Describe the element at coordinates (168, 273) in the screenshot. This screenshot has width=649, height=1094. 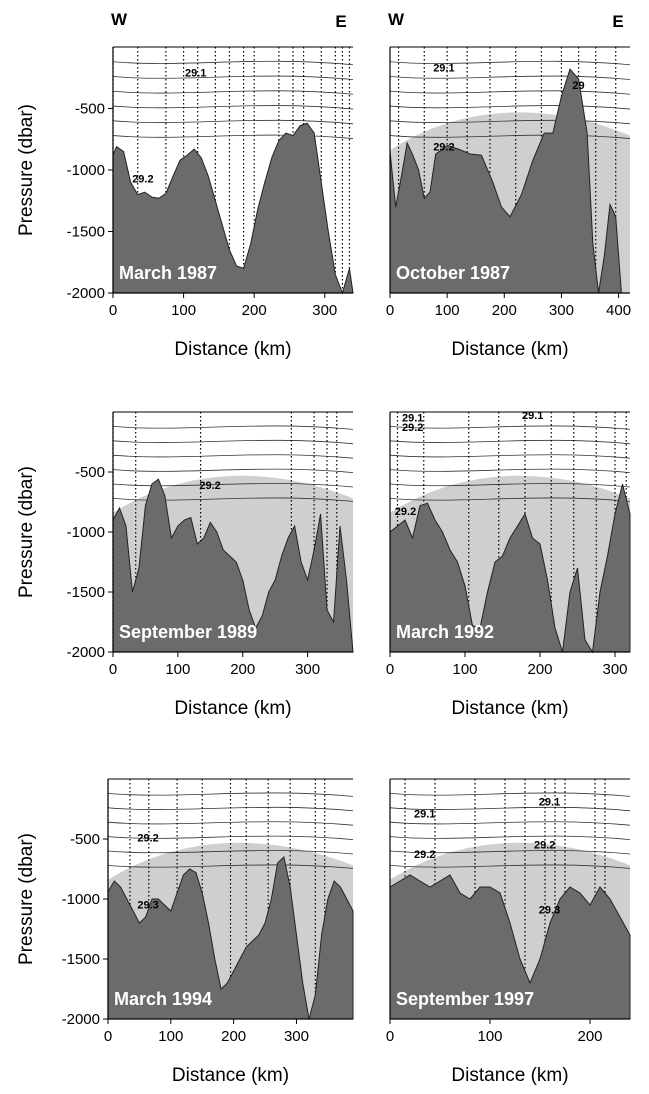
I see `panel-title: March 1987` at that location.